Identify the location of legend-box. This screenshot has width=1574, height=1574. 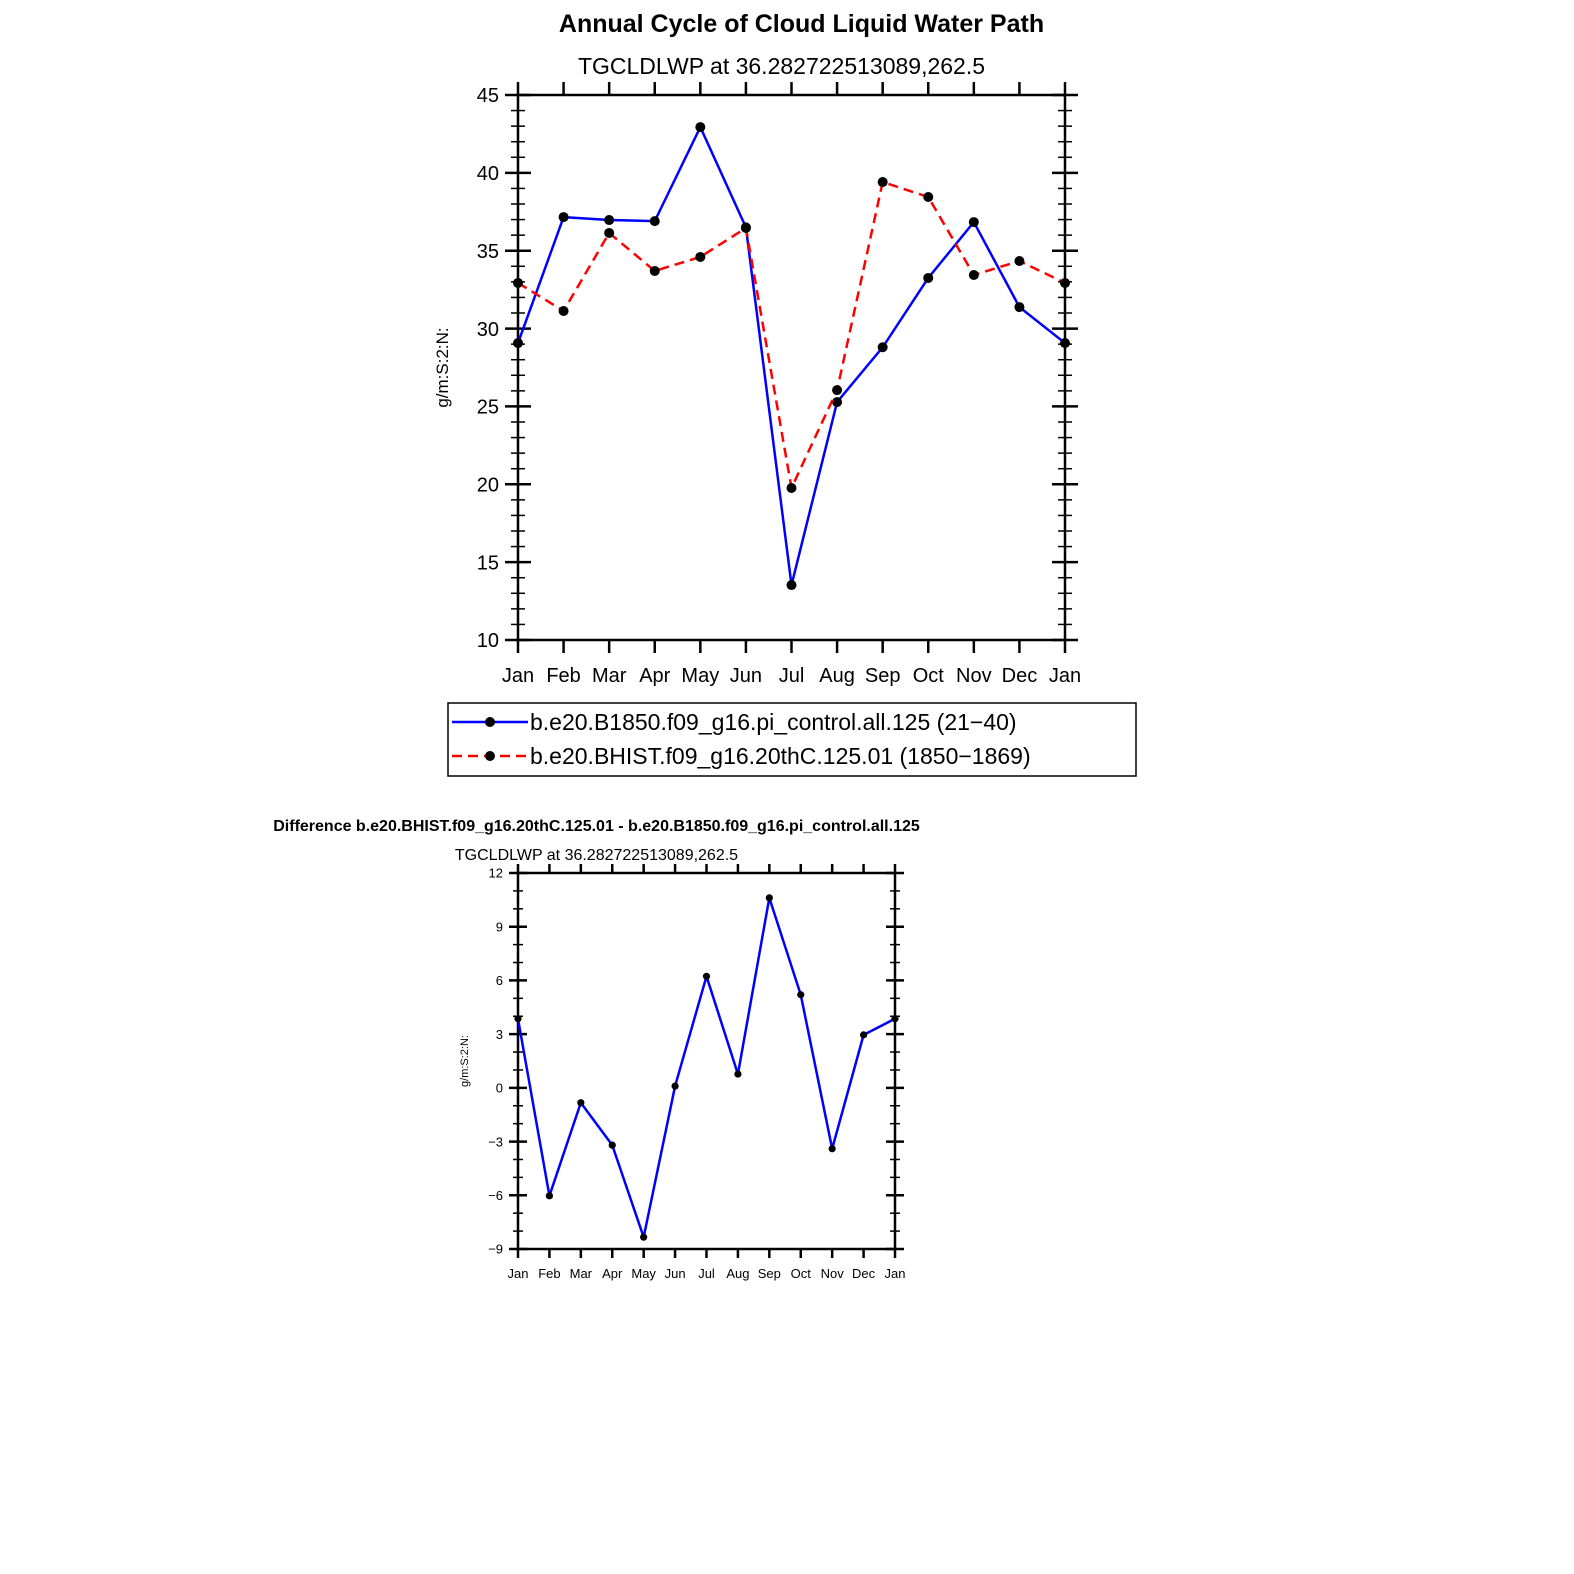
(792, 739).